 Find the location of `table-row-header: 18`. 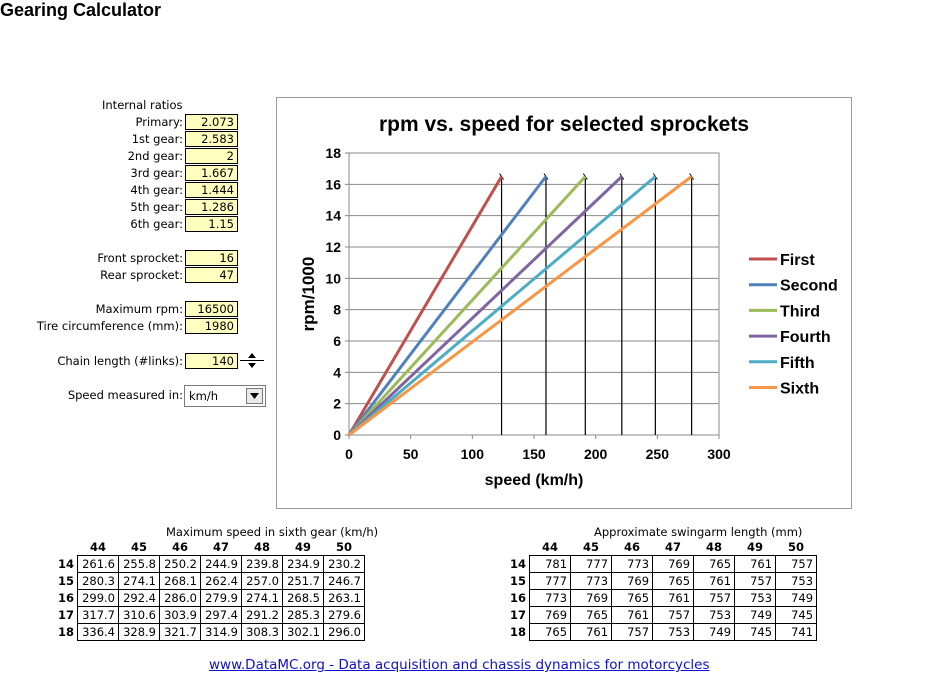

table-row-header: 18 is located at coordinates (518, 632).